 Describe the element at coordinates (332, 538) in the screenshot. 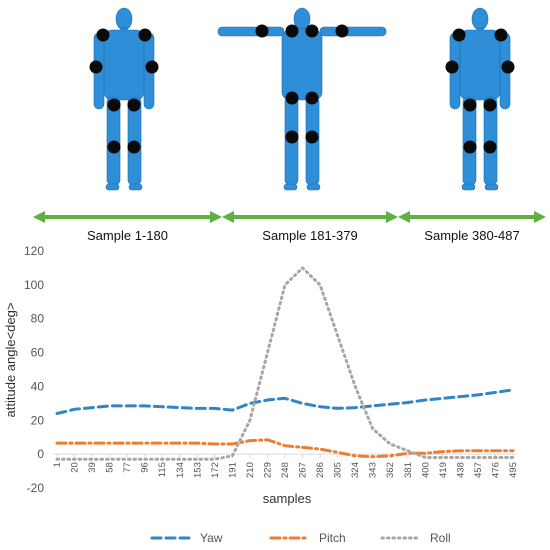

I see `legend-label: Pitch` at that location.